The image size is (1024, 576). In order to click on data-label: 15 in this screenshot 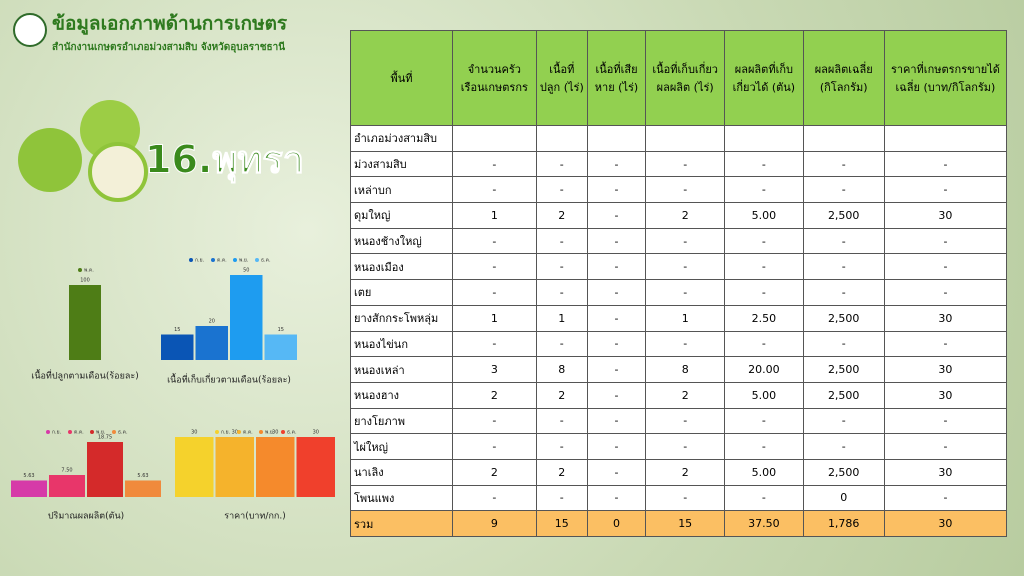, I will do `click(177, 330)`.